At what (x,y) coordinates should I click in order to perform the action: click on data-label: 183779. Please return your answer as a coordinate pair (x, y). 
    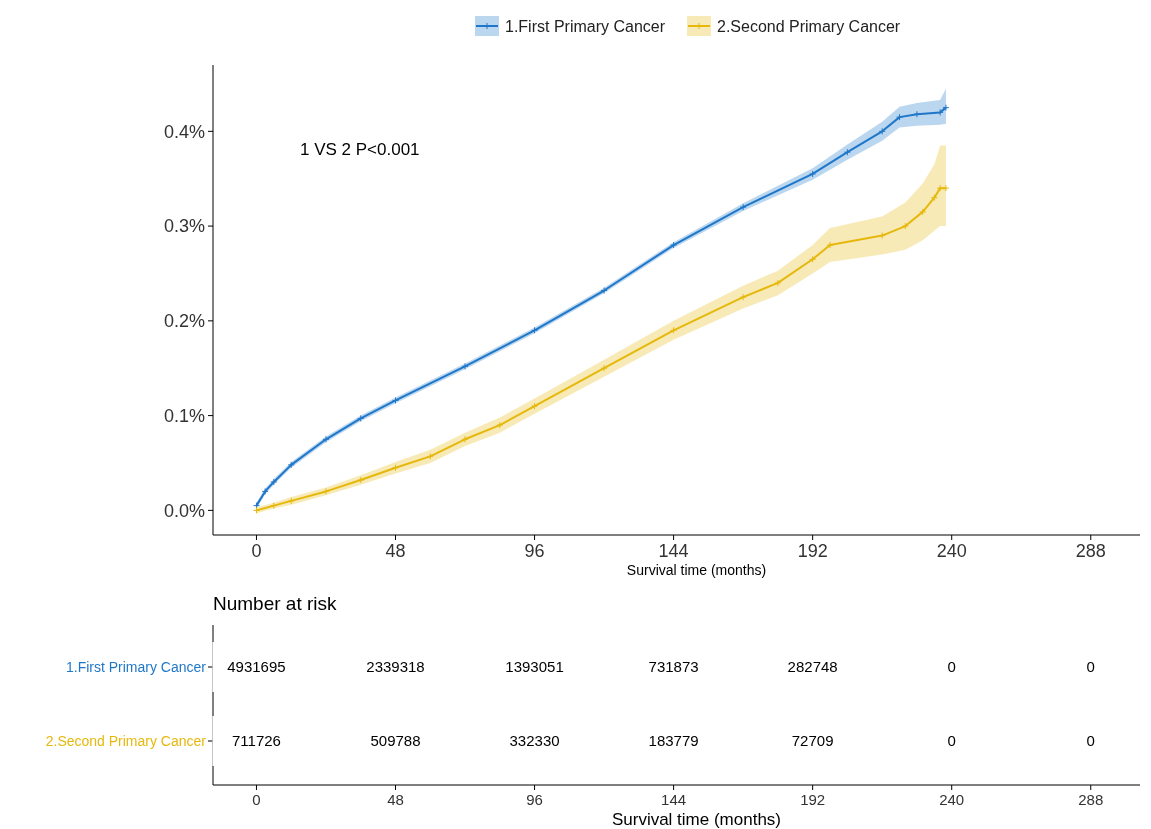
    Looking at the image, I should click on (673, 741).